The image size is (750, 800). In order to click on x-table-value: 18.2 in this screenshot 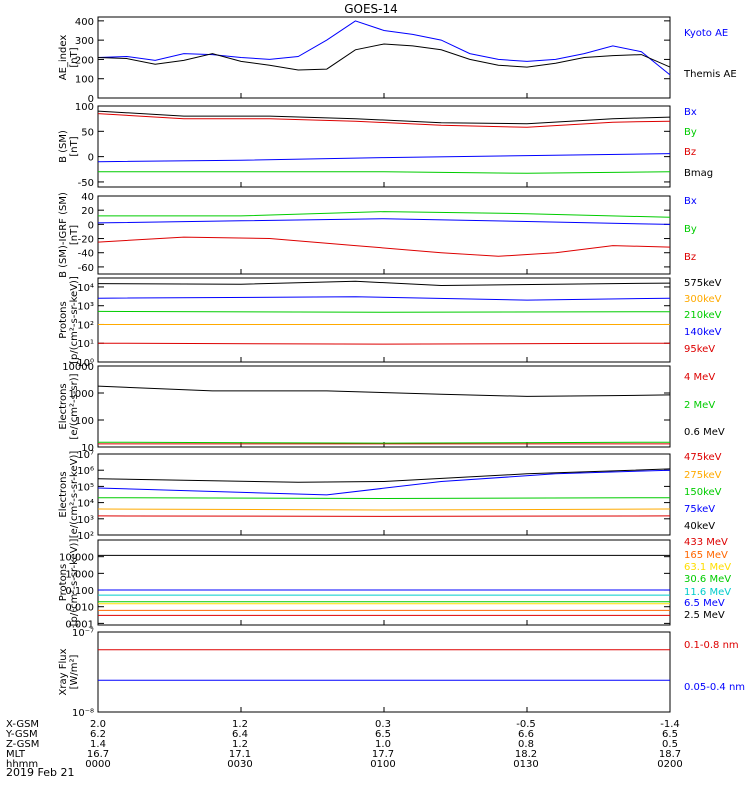, I will do `click(526, 754)`.